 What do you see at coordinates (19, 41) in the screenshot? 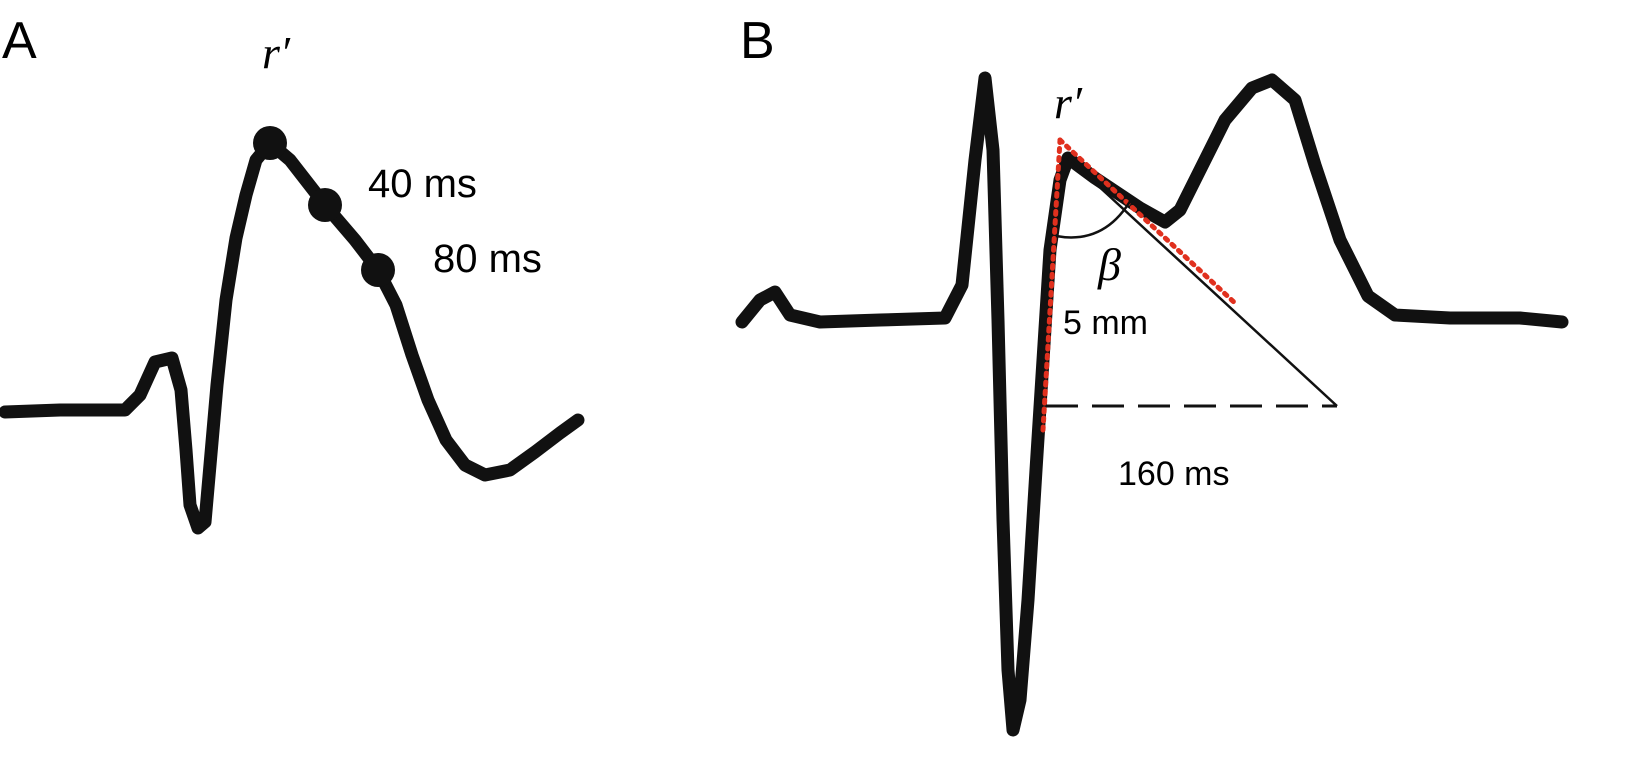
I see `panel-a-label: A` at bounding box center [19, 41].